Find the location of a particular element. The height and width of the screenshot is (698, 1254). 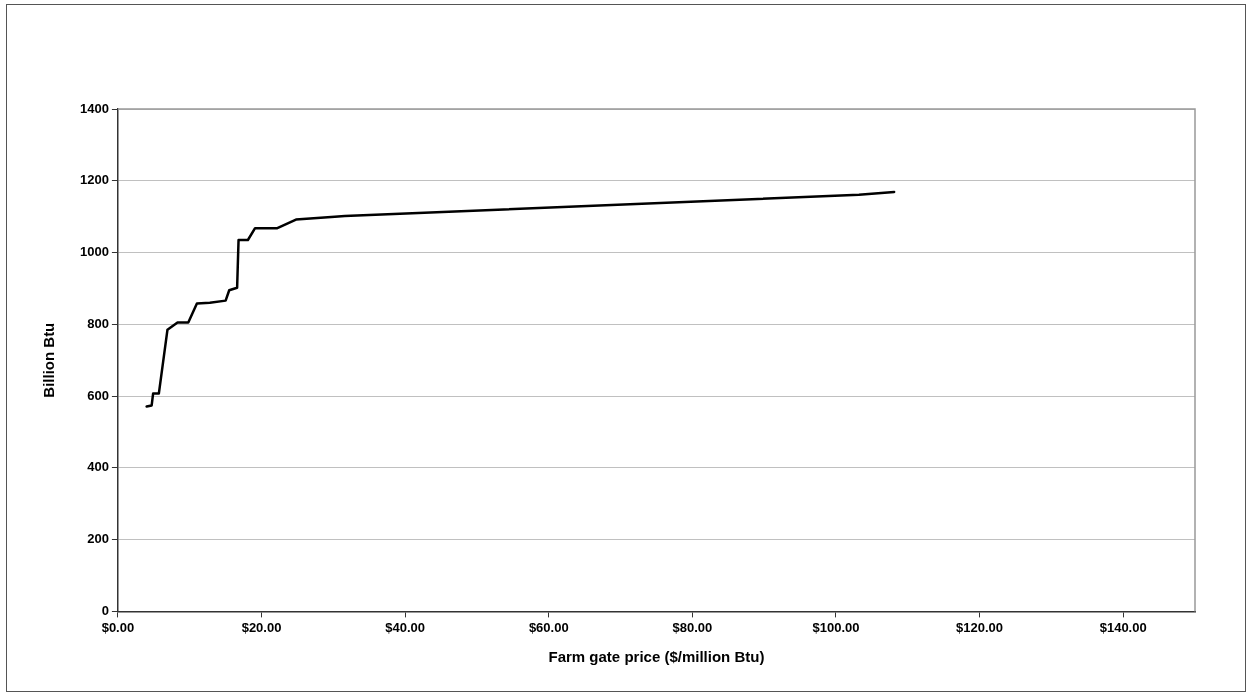

y-tick-label: 0 is located at coordinates (105, 610).